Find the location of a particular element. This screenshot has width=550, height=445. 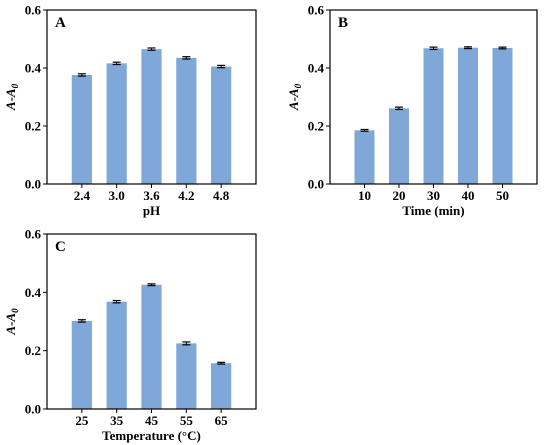

error-bar-3.6 is located at coordinates (151, 49).